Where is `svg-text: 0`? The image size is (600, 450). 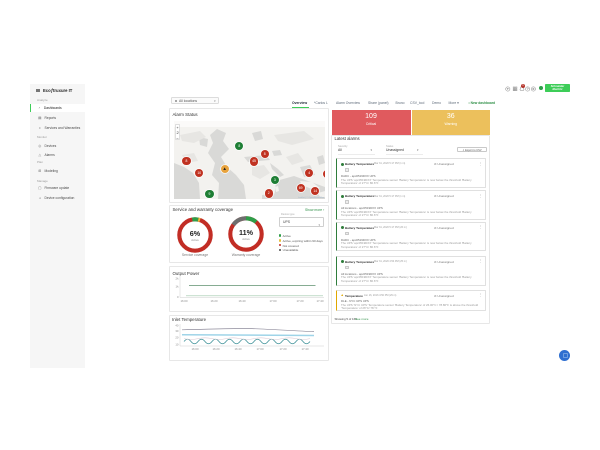 svg-text: 0 is located at coordinates (178, 297).